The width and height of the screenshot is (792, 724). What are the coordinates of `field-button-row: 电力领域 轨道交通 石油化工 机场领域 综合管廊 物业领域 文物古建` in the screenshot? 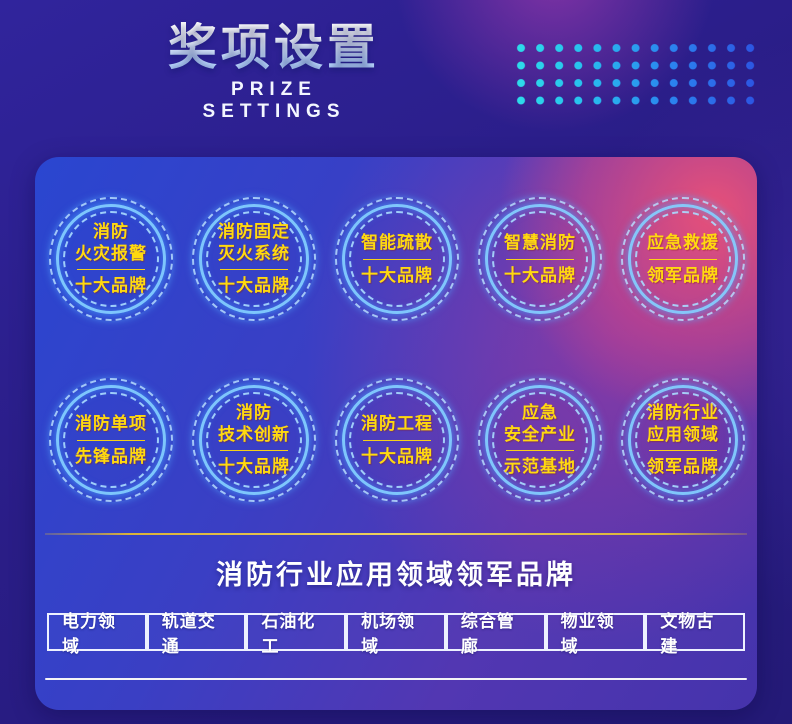 It's located at (396, 634).